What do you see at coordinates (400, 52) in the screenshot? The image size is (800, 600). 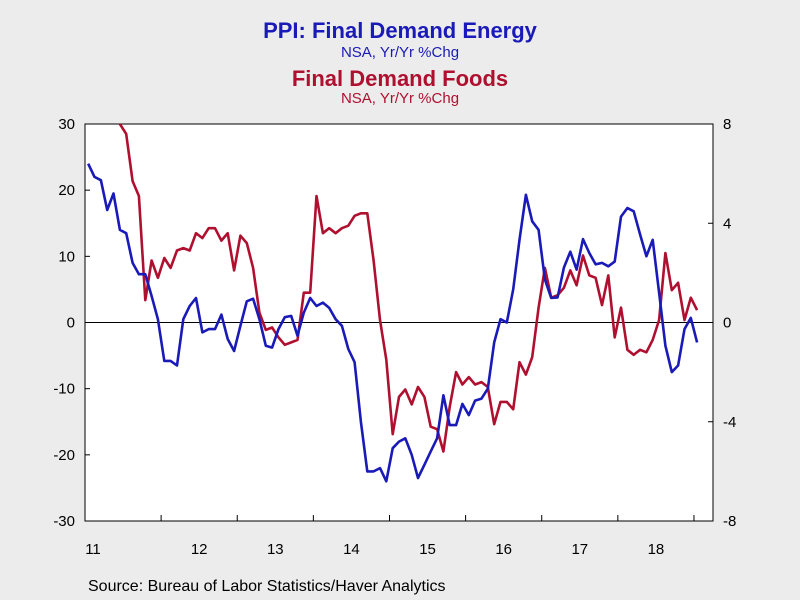 I see `energy-series-subtitle: NSA, Yr/Yr %Chg` at bounding box center [400, 52].